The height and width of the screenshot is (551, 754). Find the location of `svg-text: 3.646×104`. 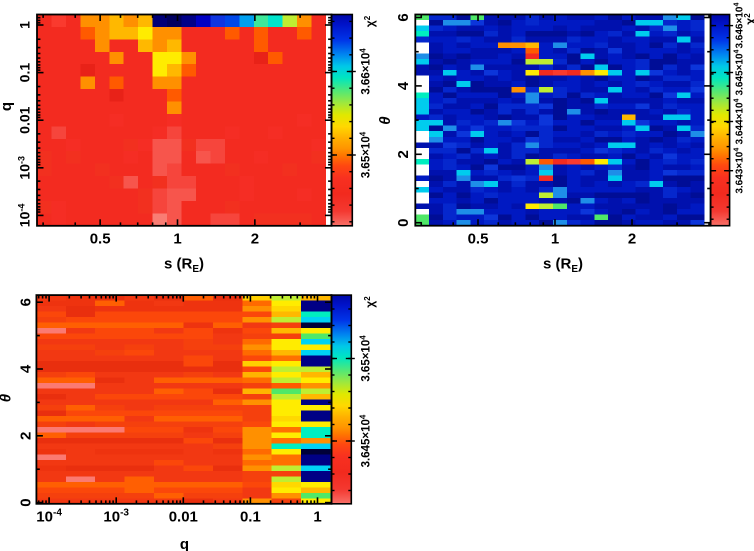

svg-text: 3.646×104 is located at coordinates (740, 26).